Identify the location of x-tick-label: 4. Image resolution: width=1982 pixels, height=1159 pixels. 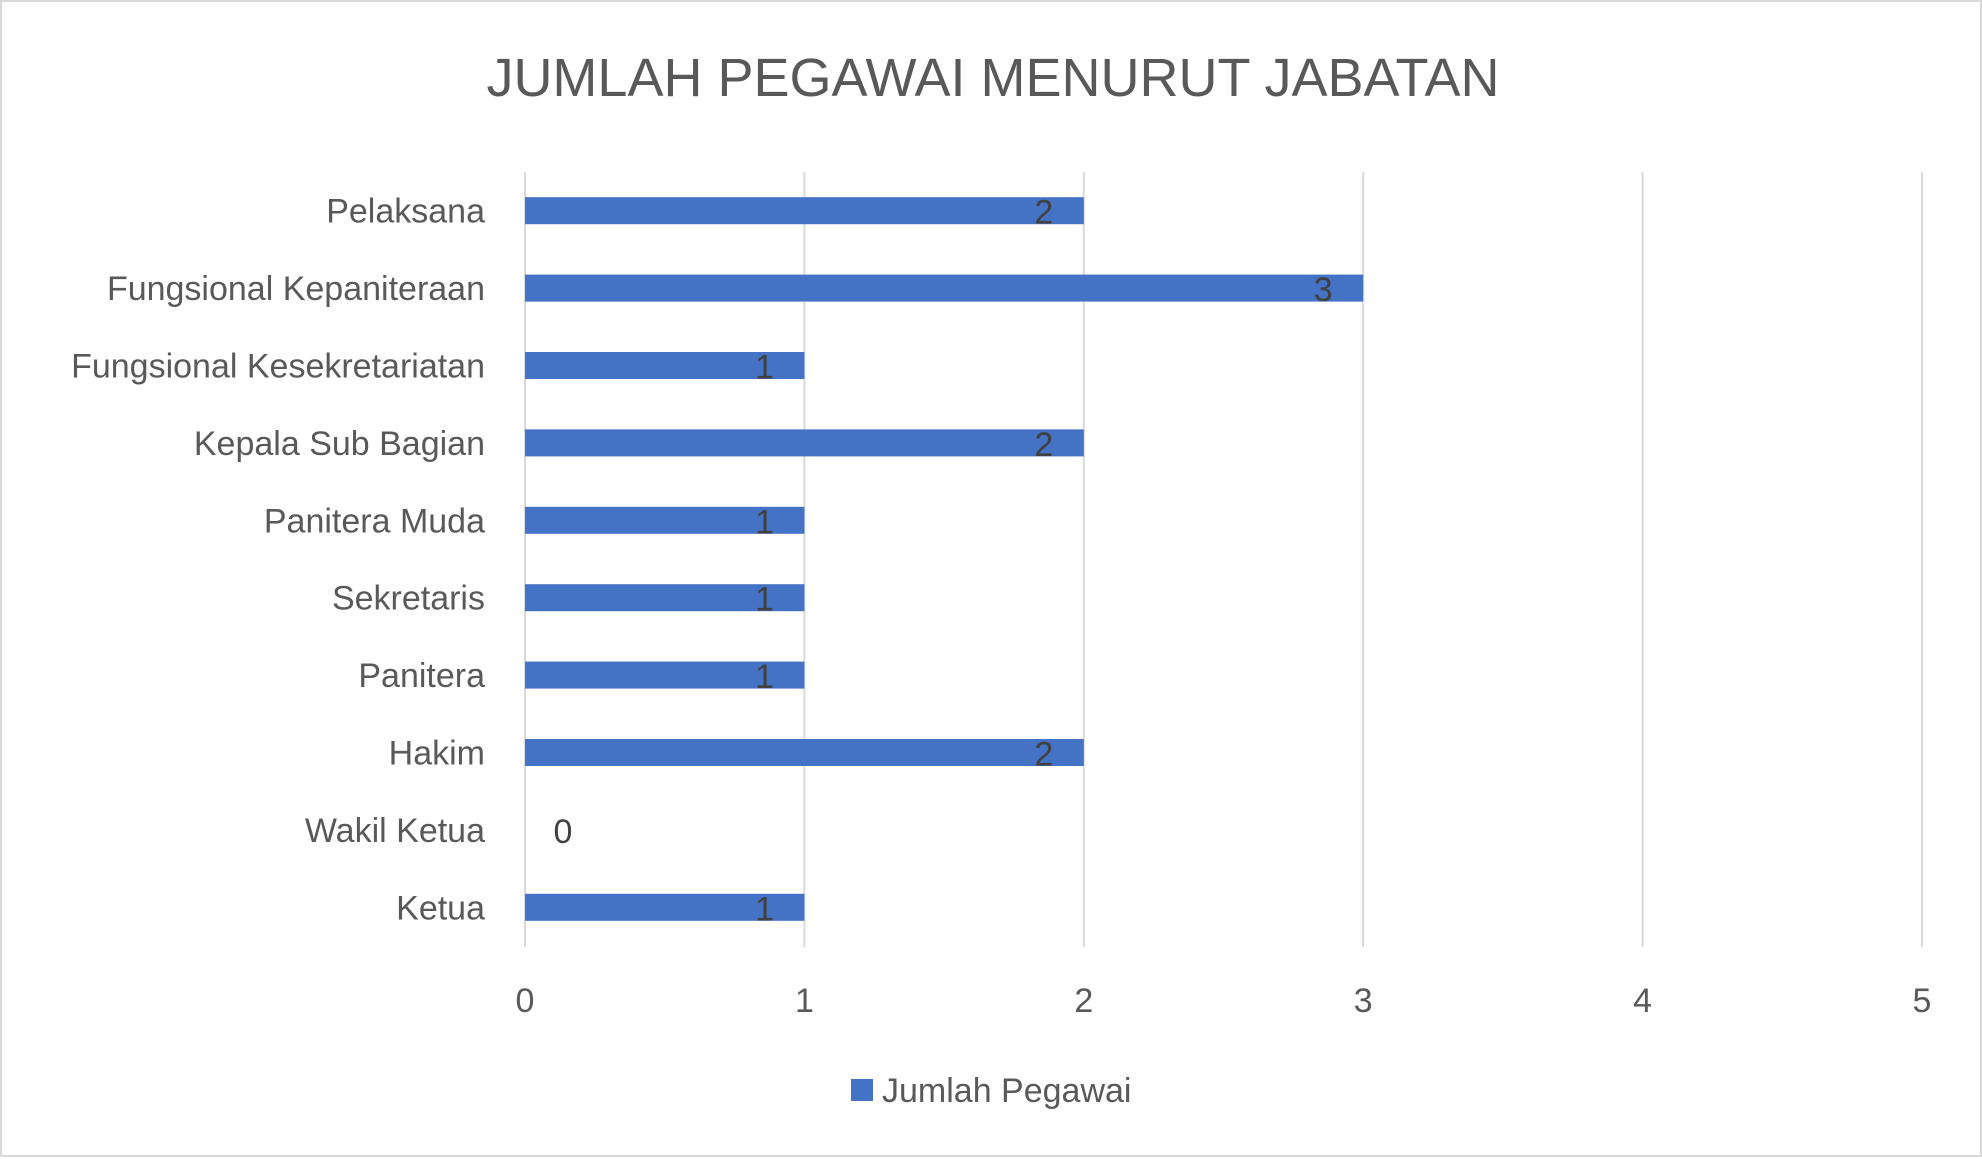
(1642, 1001).